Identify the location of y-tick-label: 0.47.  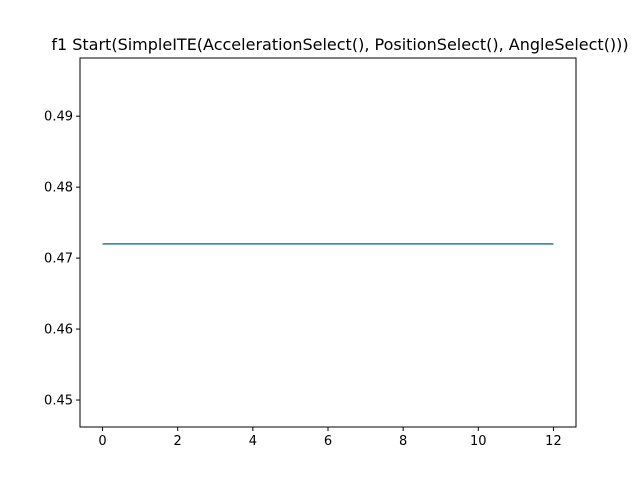
(58, 259).